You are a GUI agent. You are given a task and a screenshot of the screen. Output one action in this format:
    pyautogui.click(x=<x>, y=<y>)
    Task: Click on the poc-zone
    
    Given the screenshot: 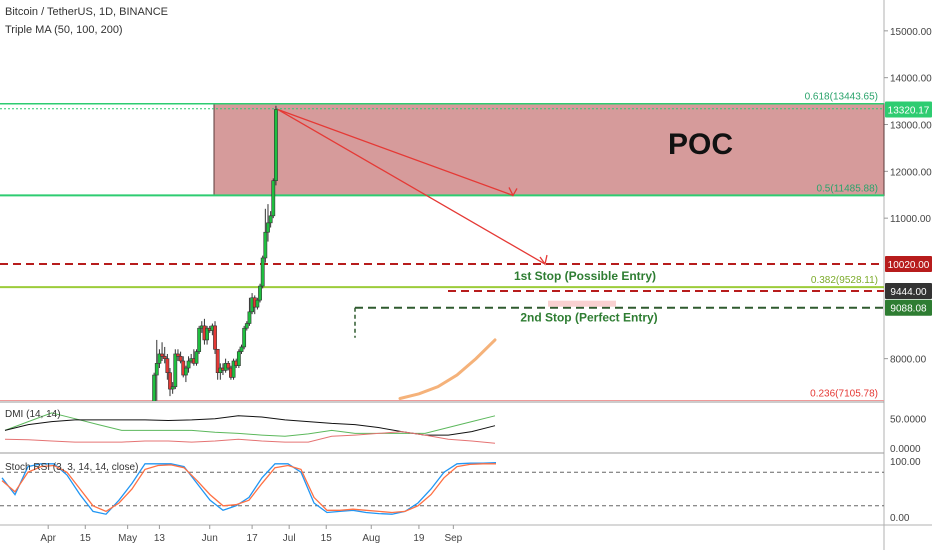 What is the action you would take?
    pyautogui.click(x=549, y=149)
    